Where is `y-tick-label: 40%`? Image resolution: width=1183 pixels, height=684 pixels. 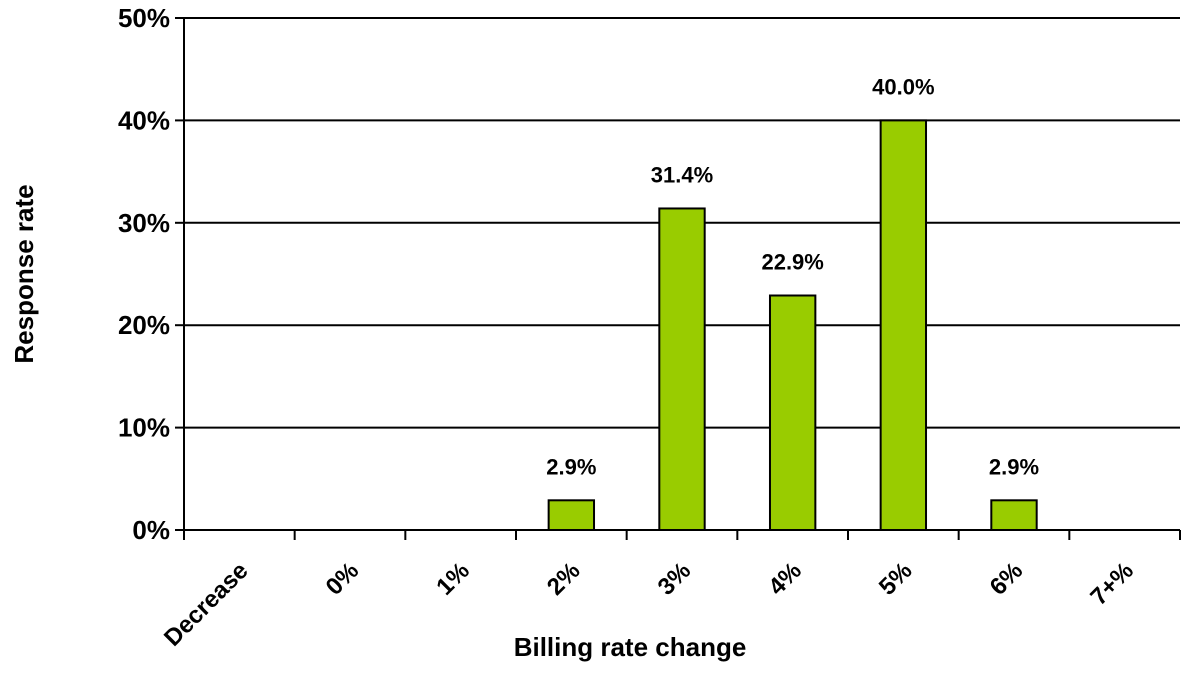
y-tick-label: 40% is located at coordinates (144, 120).